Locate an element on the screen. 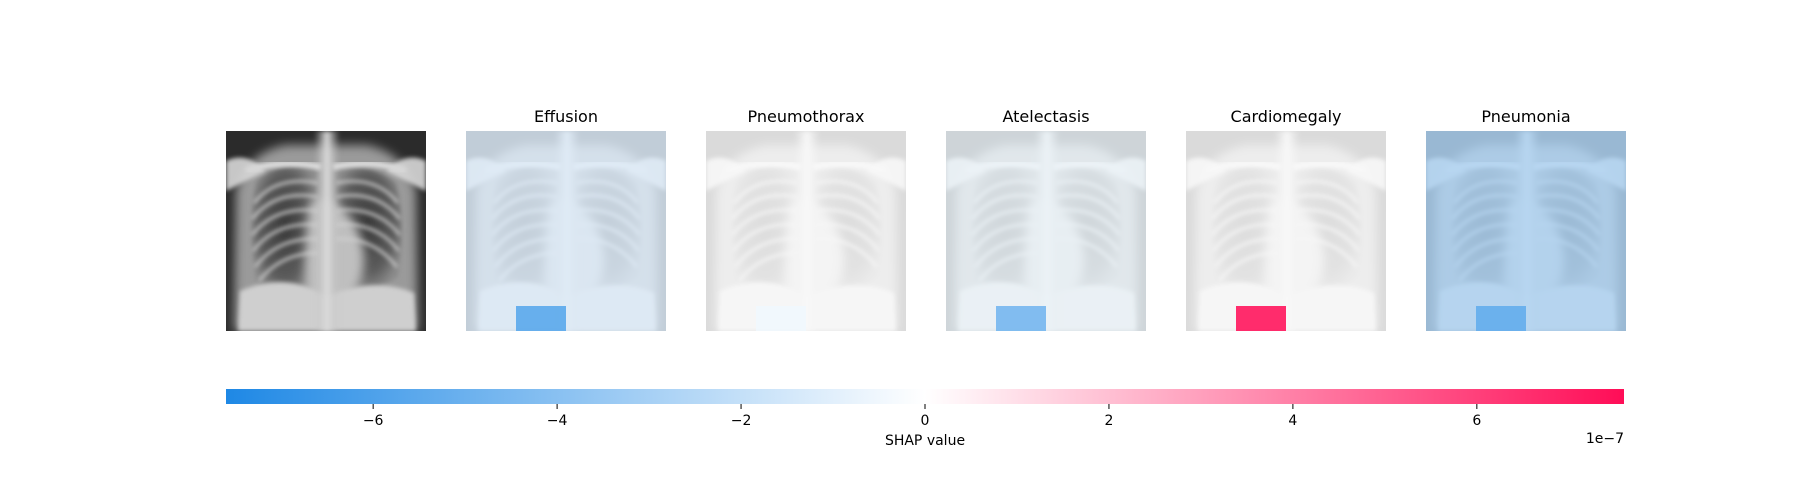 This screenshot has height=504, width=1800. colorbar-tick-label: −4 is located at coordinates (557, 421).